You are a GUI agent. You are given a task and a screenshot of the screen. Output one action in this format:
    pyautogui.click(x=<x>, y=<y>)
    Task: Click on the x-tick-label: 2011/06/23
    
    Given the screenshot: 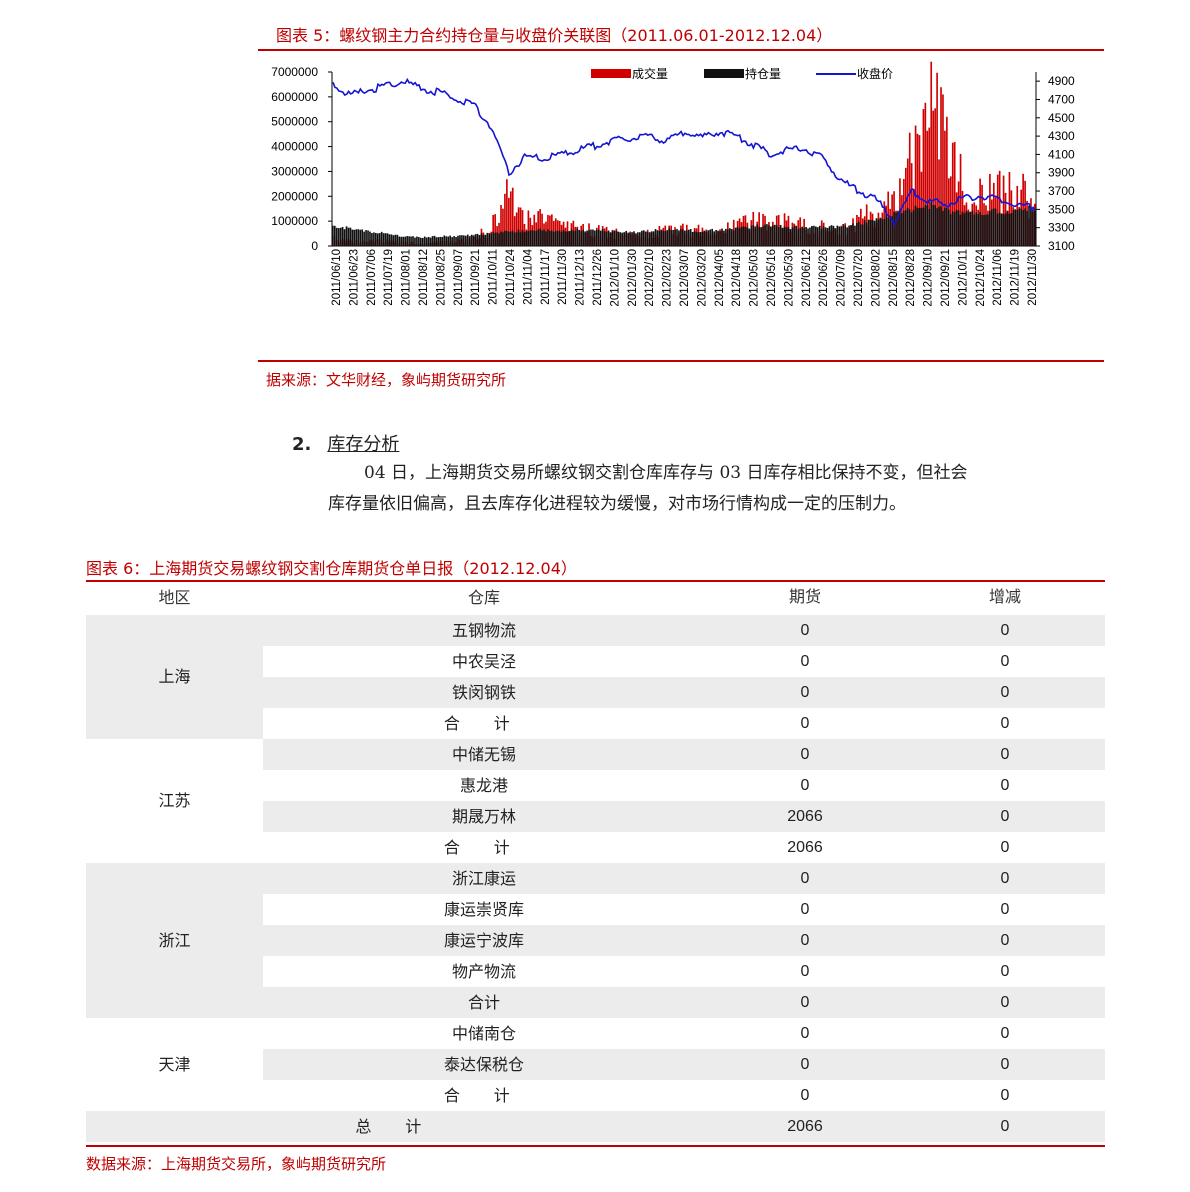 What is the action you would take?
    pyautogui.click(x=354, y=277)
    